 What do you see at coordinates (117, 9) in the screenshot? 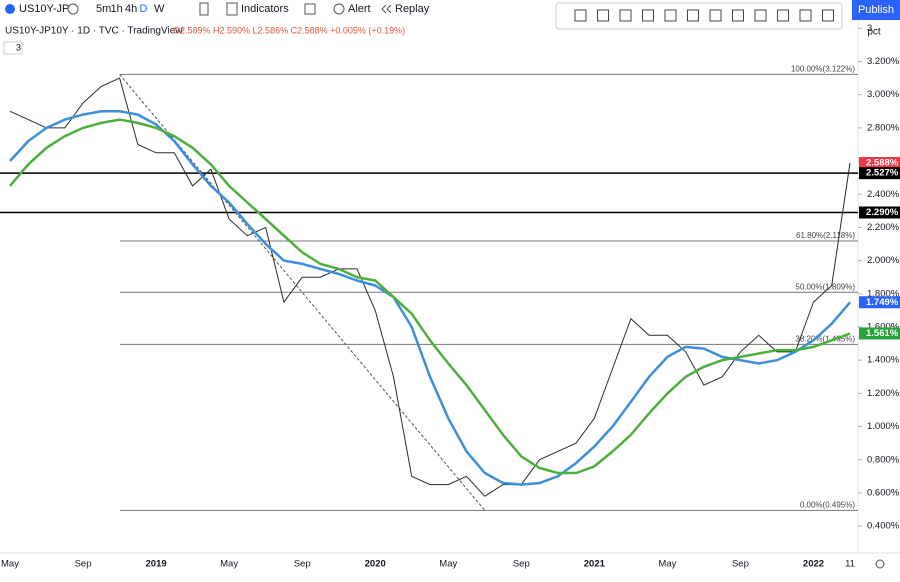
I see `interval-button: 1h` at bounding box center [117, 9].